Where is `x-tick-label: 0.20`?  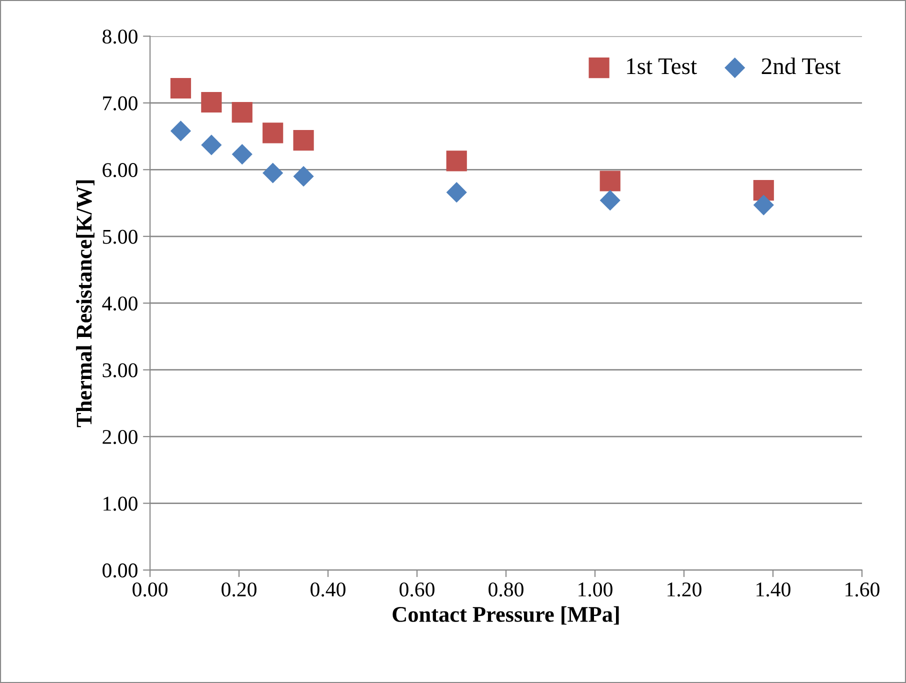
x-tick-label: 0.20 is located at coordinates (239, 589).